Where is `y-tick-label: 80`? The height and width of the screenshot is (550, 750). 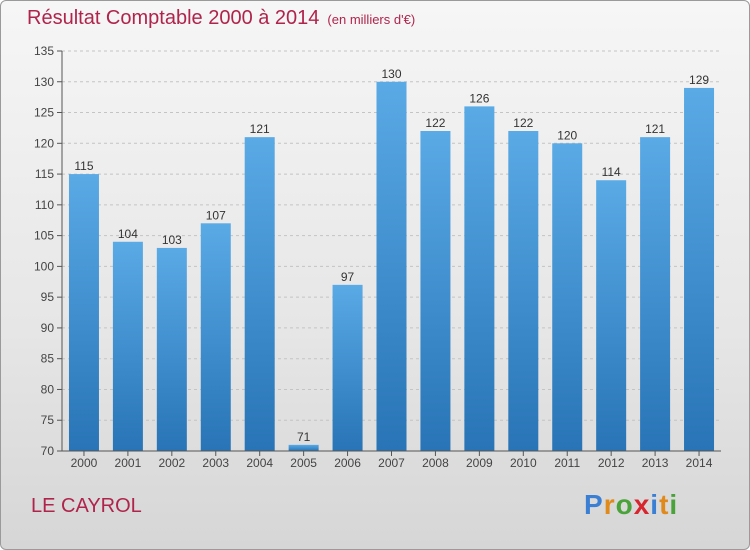 y-tick-label: 80 is located at coordinates (48, 389).